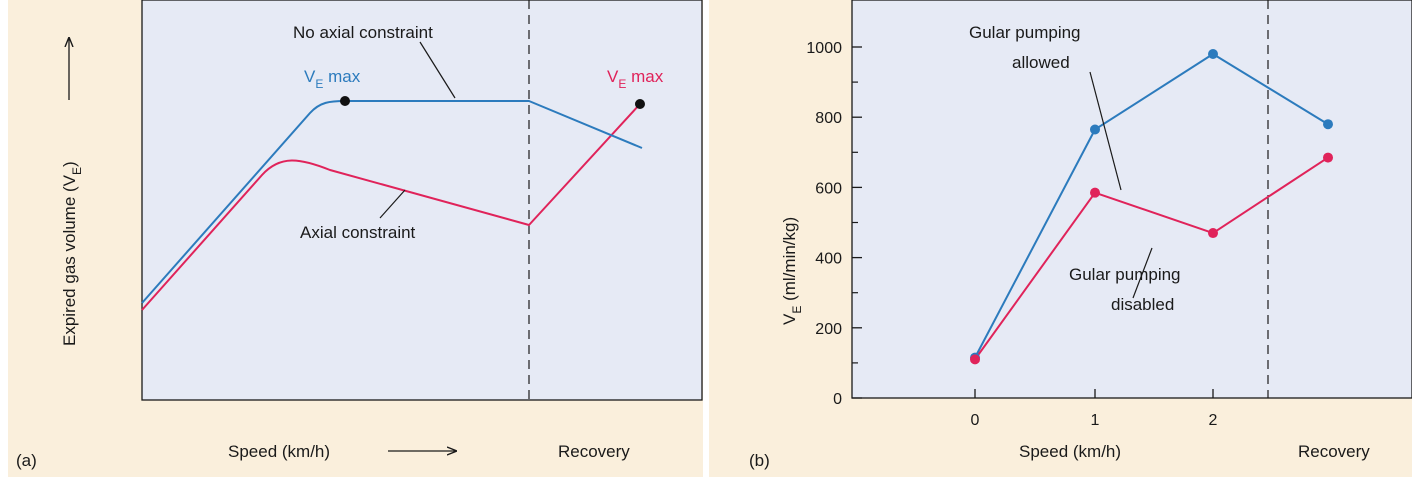  Describe the element at coordinates (837, 399) in the screenshot. I see `panel-b-y-tick-label: 0` at that location.